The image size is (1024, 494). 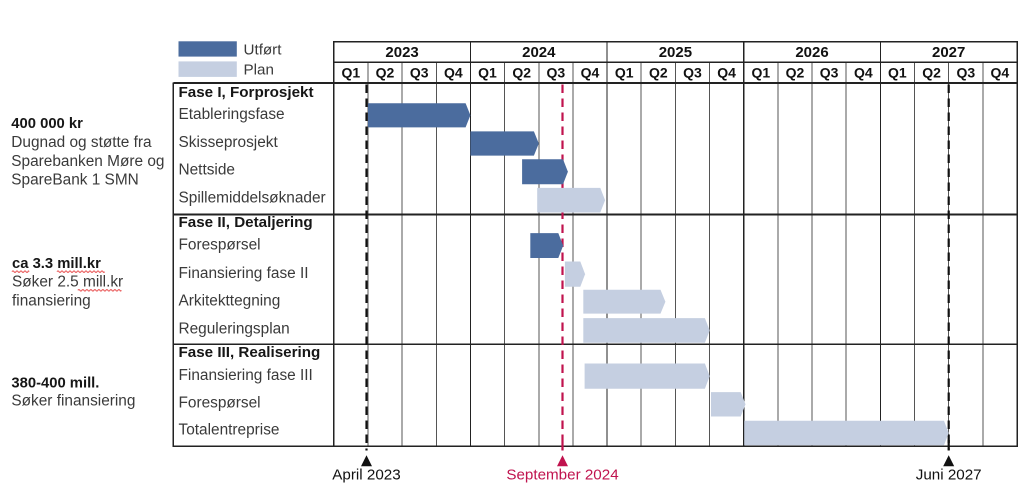 I want to click on svg-text: SpareBank 1 SMN, so click(x=74, y=180).